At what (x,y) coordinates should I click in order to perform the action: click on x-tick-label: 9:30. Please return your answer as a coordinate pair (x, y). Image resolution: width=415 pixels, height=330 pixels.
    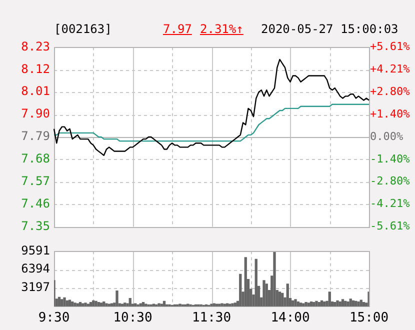
    Looking at the image, I should click on (54, 318).